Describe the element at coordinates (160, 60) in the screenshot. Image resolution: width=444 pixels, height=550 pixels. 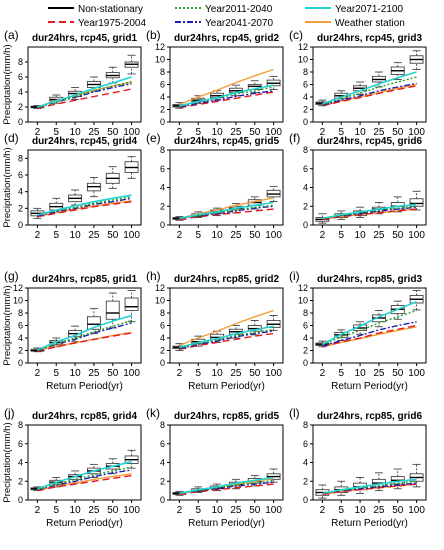
I see `y-tick-label: 10` at that location.